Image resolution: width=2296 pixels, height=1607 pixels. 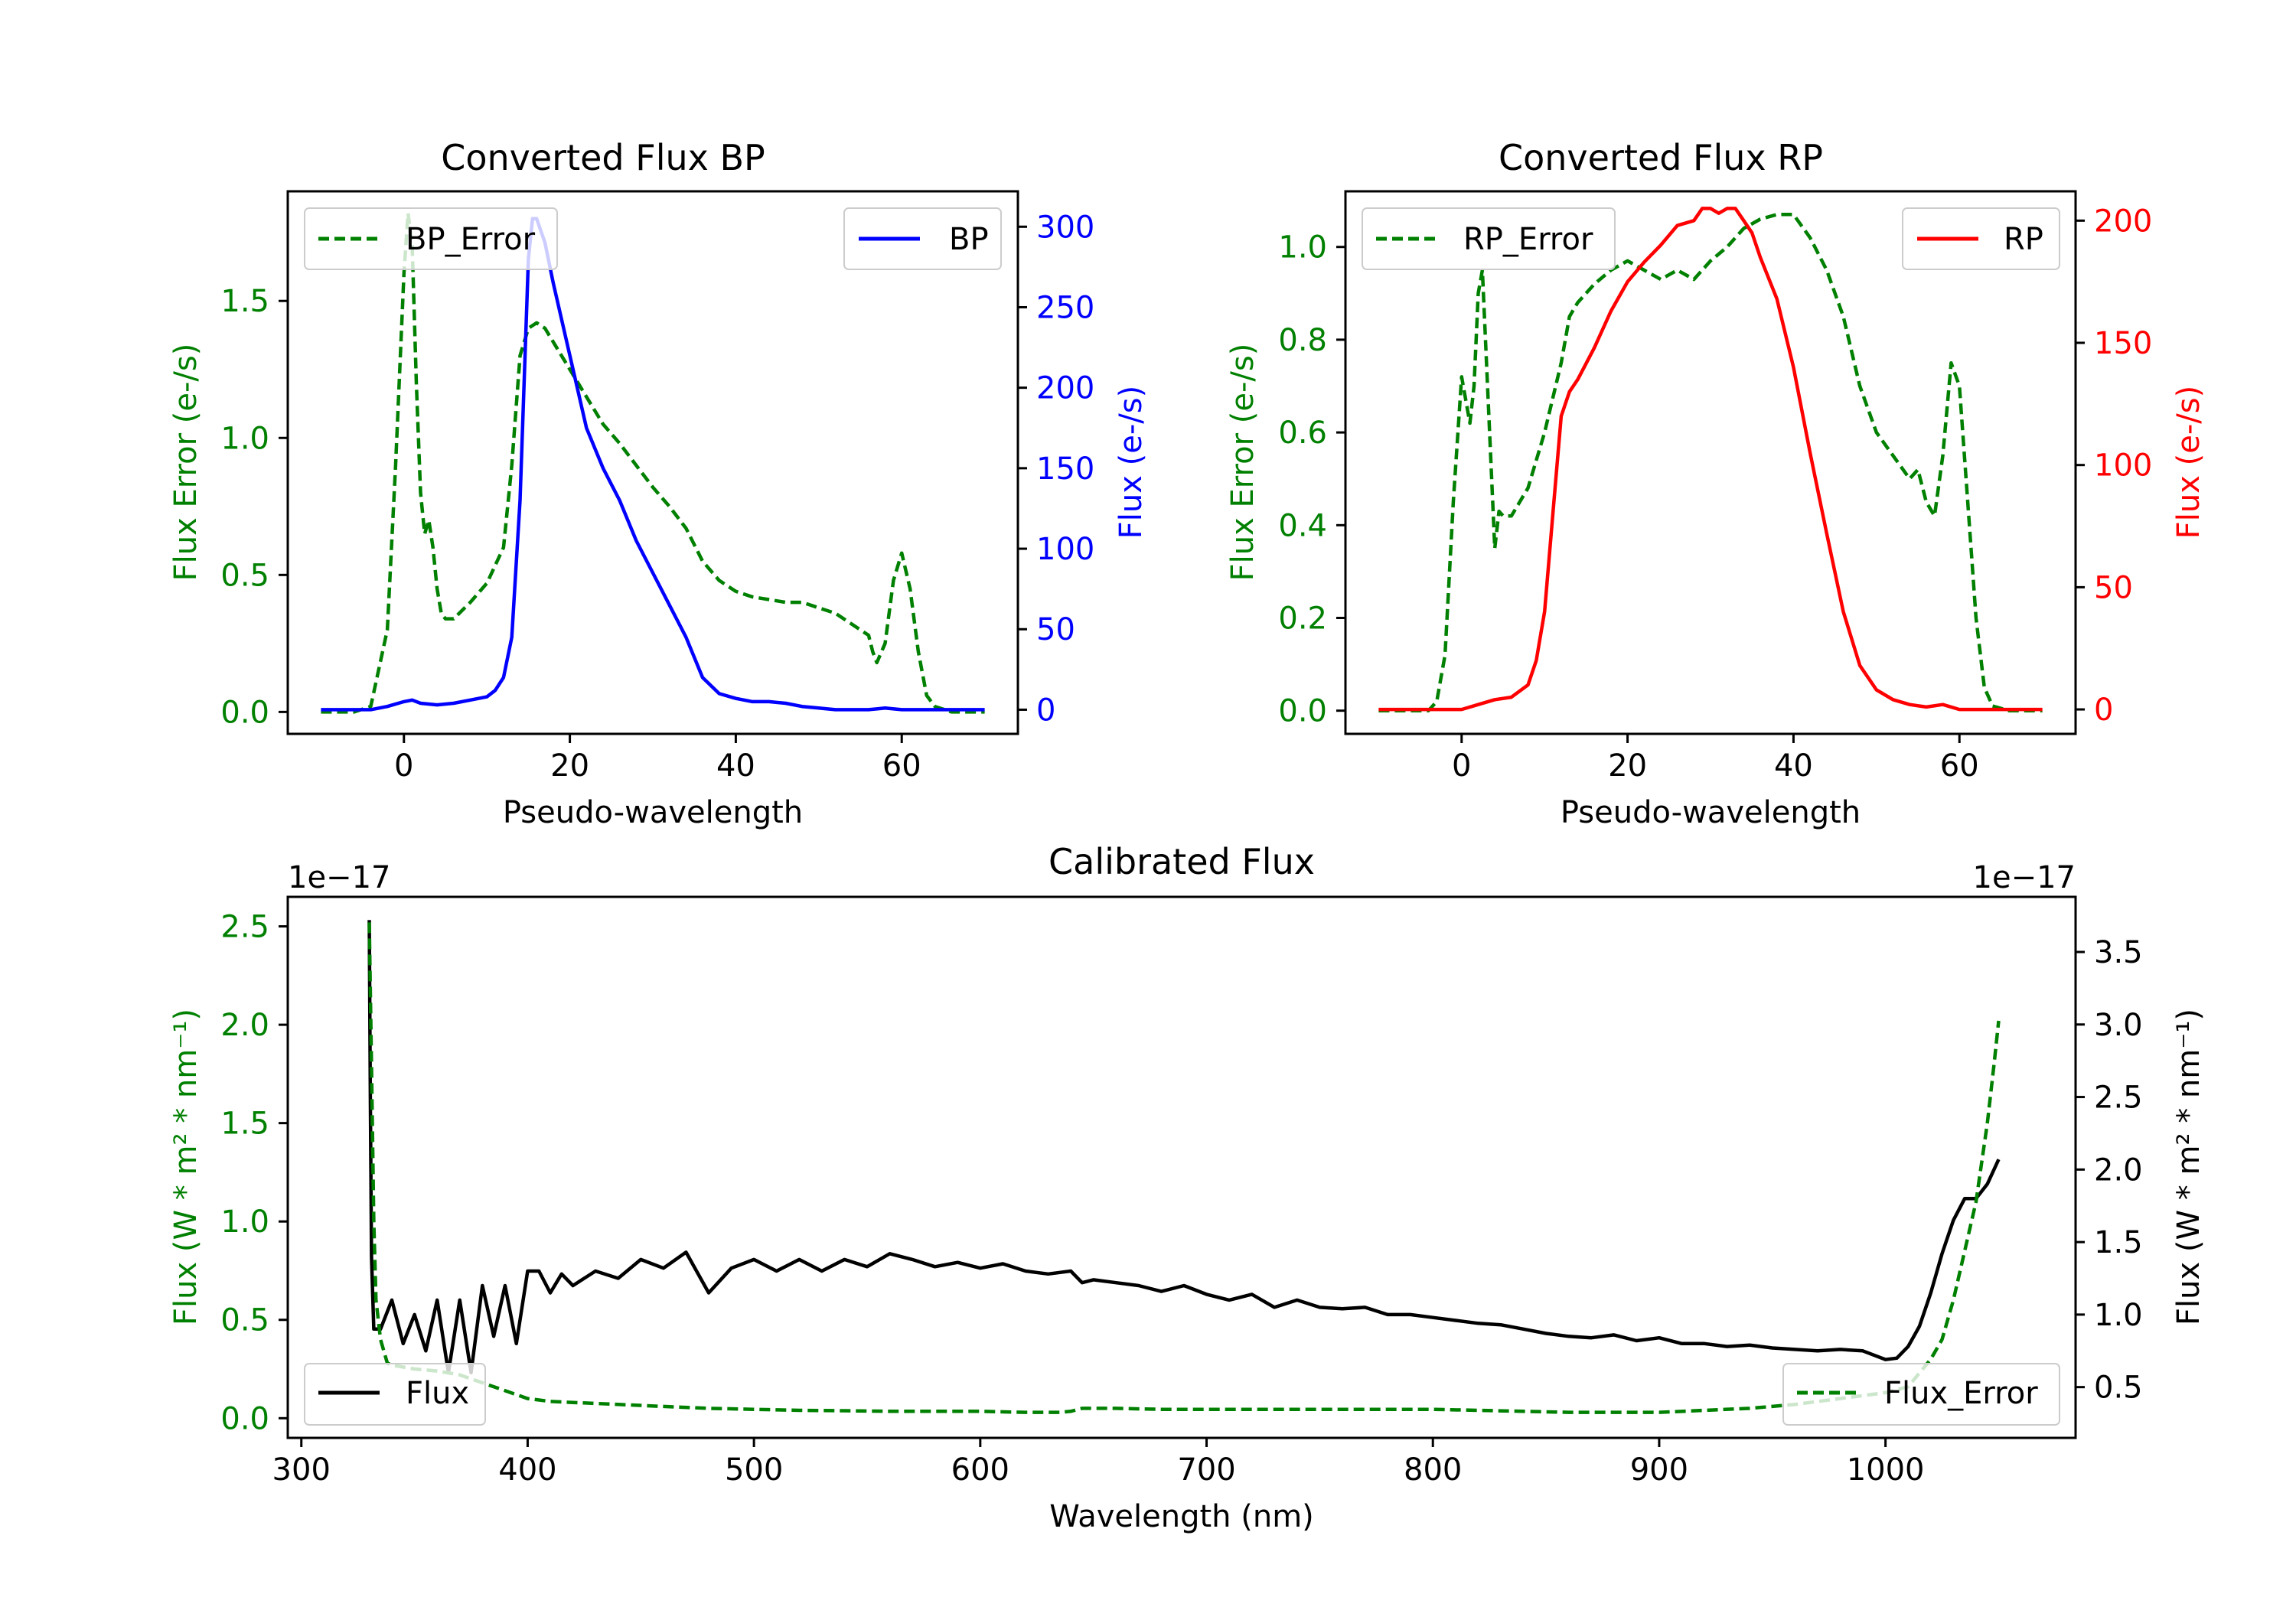 What do you see at coordinates (1065, 469) in the screenshot?
I see `bp-ytick-right-label: 150` at bounding box center [1065, 469].